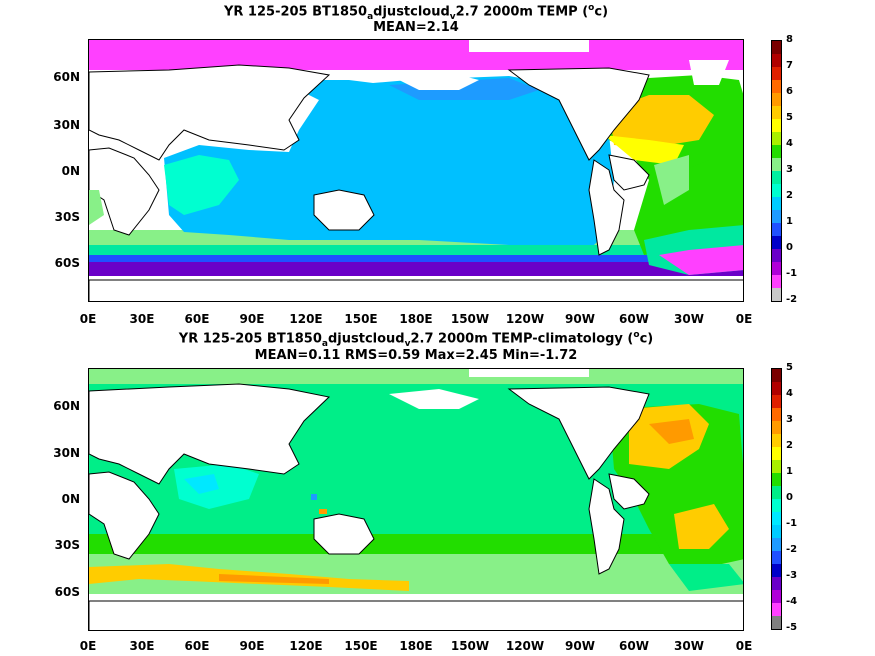 This screenshot has height=656, width=875. I want to click on panel1-colorbar, so click(776, 171).